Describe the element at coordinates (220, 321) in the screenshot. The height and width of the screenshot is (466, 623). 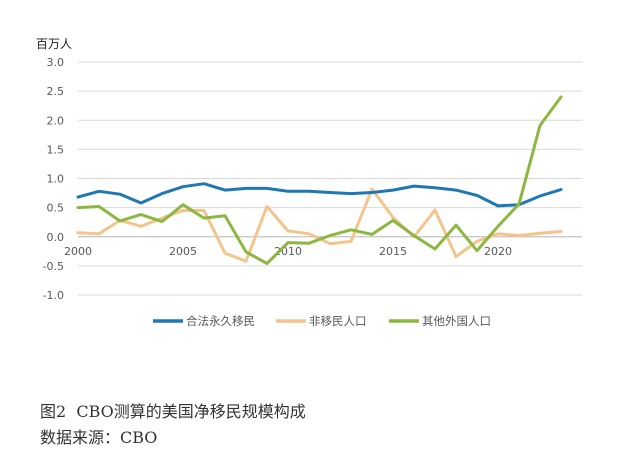
I see `legend-label: 合法永久移民` at that location.